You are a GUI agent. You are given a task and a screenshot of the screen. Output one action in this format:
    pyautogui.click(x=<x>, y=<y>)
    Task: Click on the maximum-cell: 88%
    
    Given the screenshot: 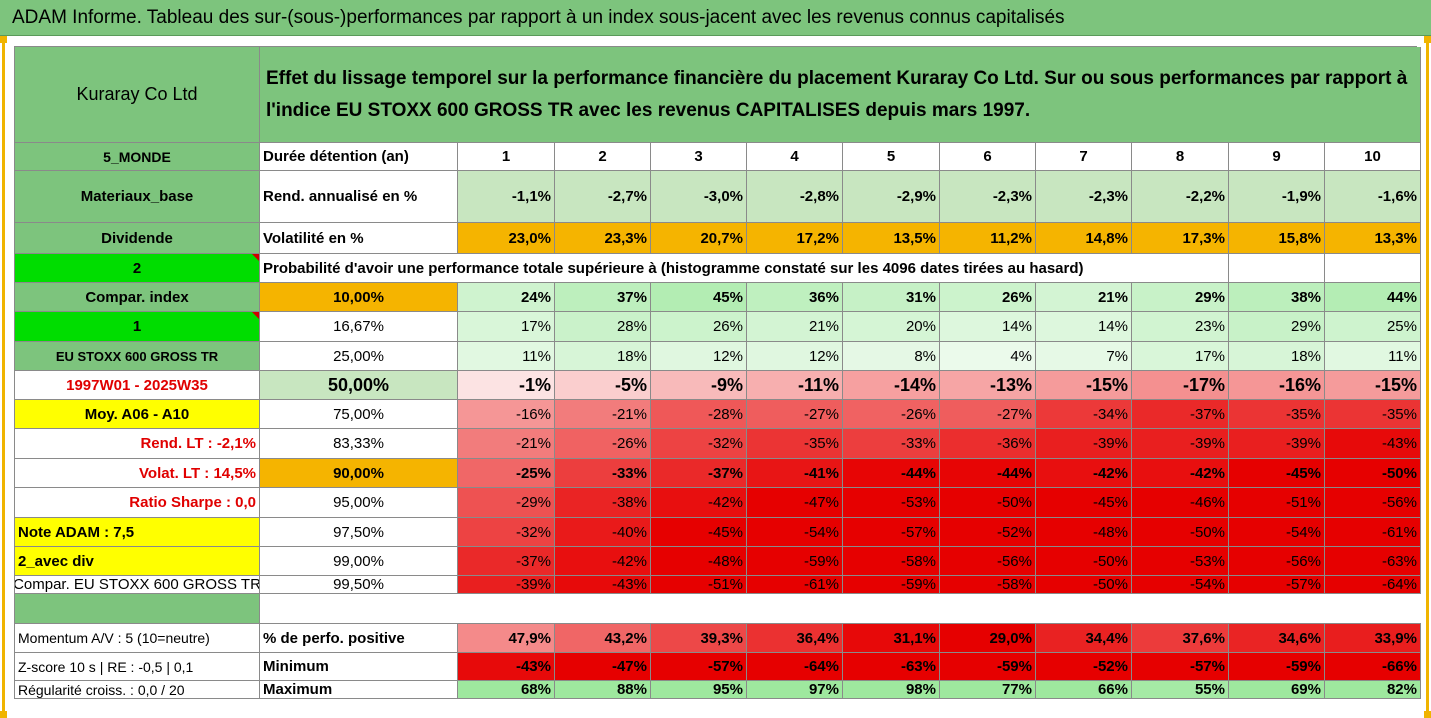 What is the action you would take?
    pyautogui.click(x=603, y=690)
    